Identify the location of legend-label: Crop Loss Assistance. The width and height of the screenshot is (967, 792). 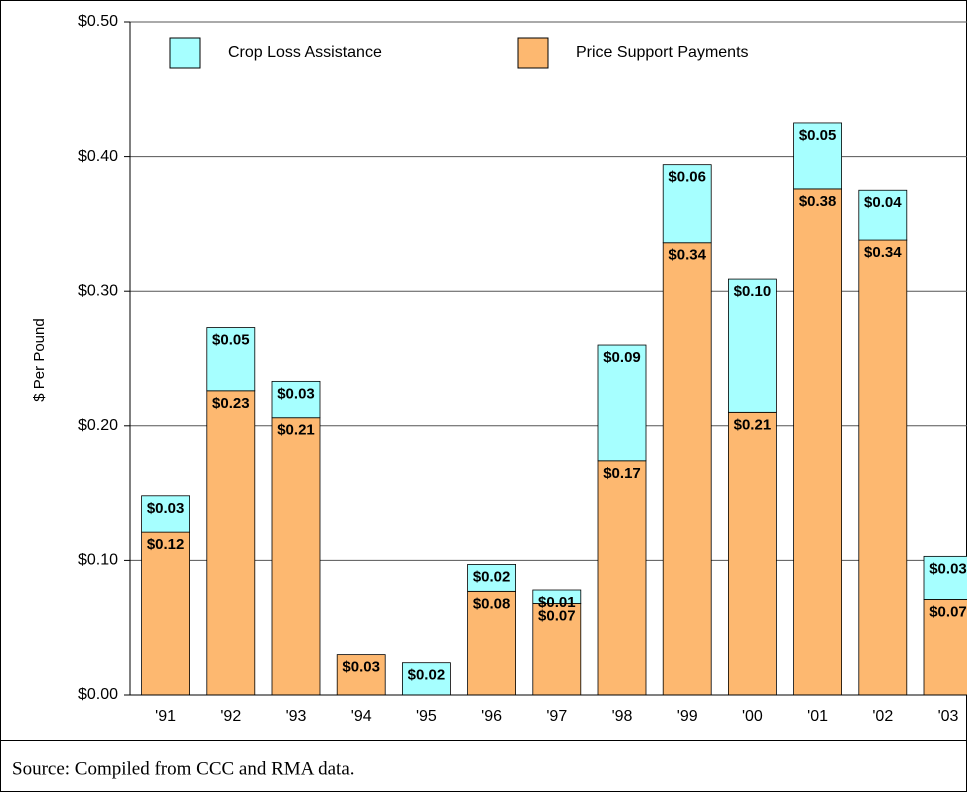
(305, 52).